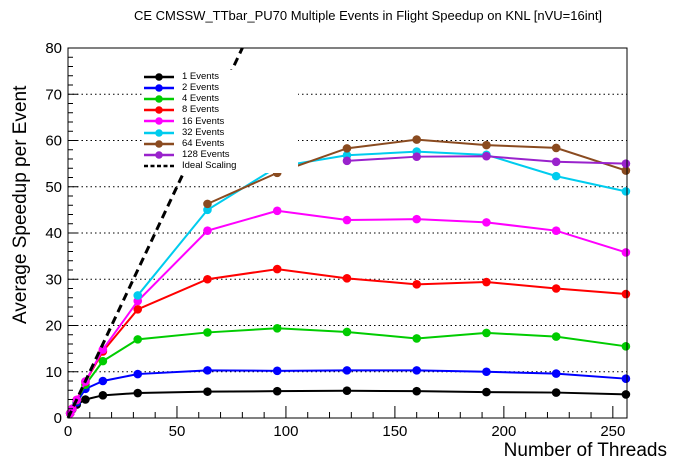 The height and width of the screenshot is (472, 696). Describe the element at coordinates (285, 431) in the screenshot. I see `x-tick-label-100: 100` at that location.